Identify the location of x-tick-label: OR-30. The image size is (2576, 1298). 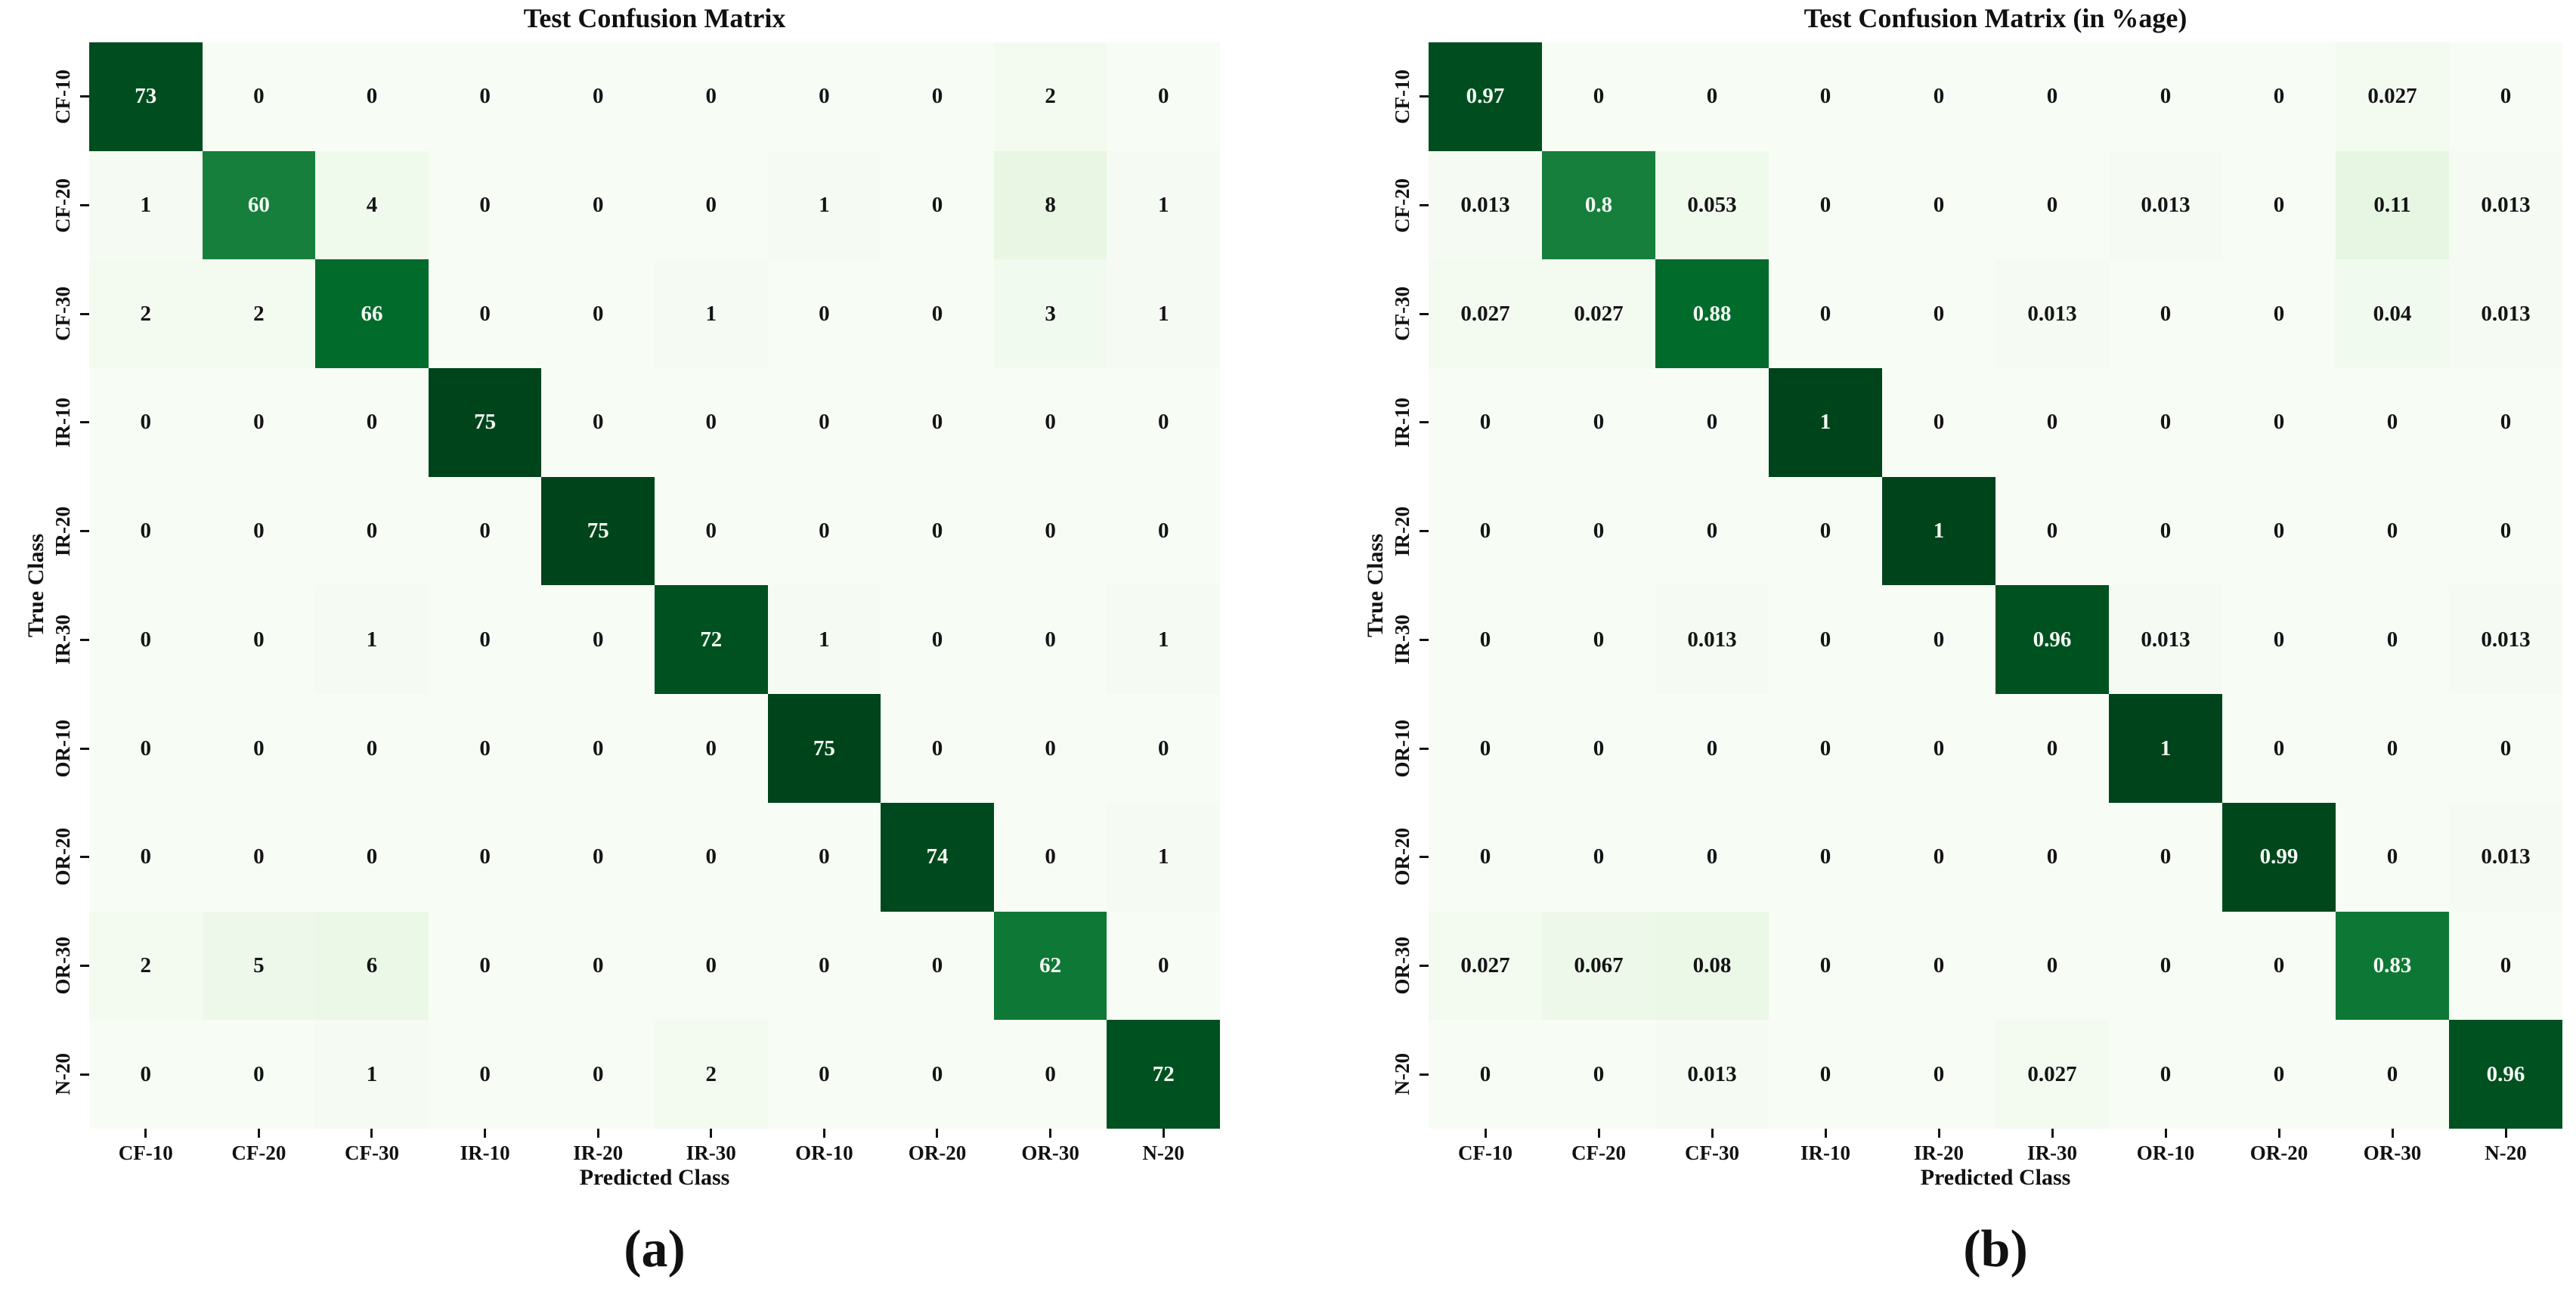
(2392, 1153).